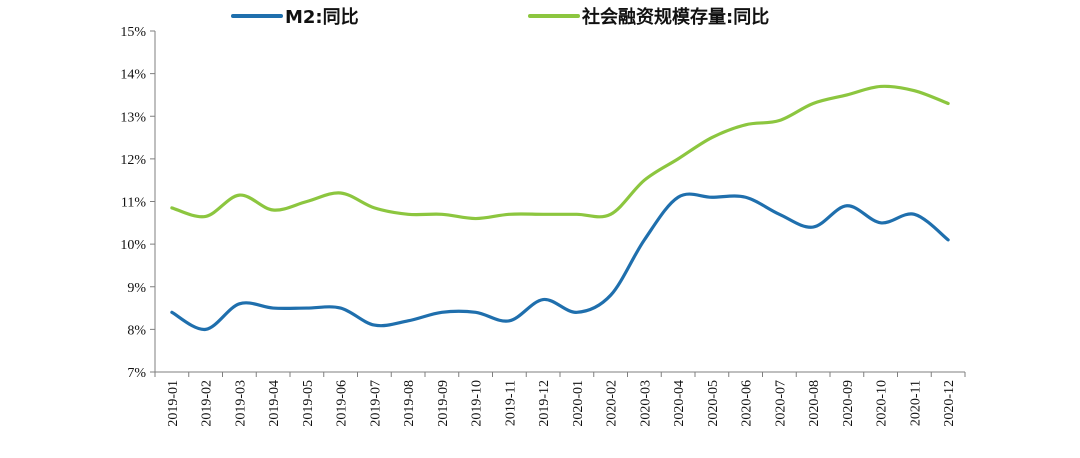 The image size is (1080, 458). Describe the element at coordinates (500, 17) in the screenshot. I see `legend: M2:同比 社会融资规模存量:同比` at that location.